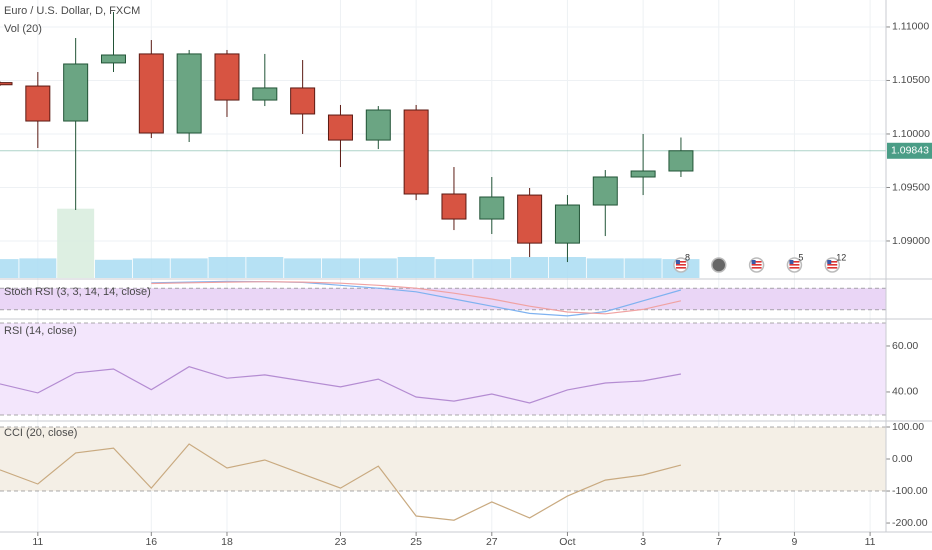 The image size is (932, 550). Describe the element at coordinates (911, 80) in the screenshot. I see `y-tick-label: 1.10500` at that location.